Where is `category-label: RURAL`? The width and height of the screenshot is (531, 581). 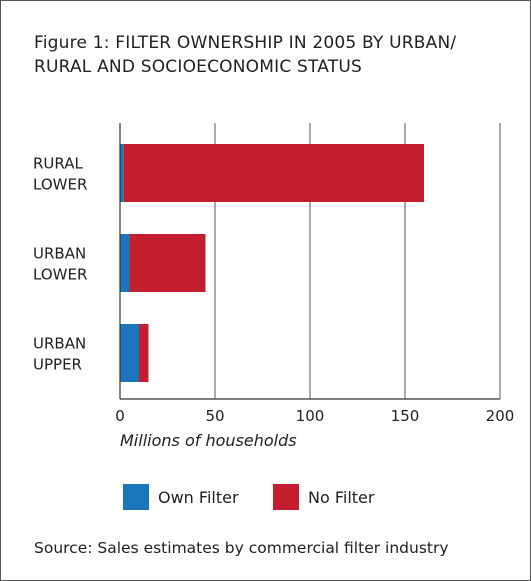
category-label: RURAL is located at coordinates (58, 164).